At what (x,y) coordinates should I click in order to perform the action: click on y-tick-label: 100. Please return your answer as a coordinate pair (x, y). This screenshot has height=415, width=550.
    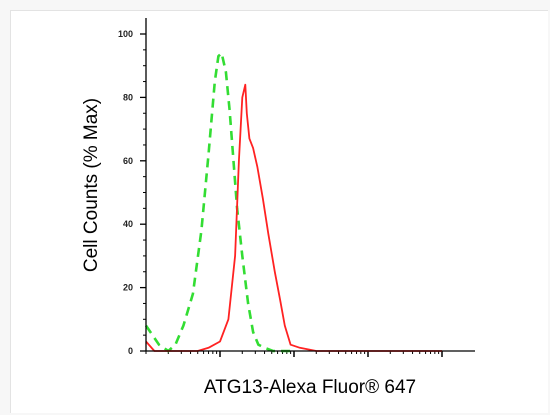
    Looking at the image, I should click on (125, 34).